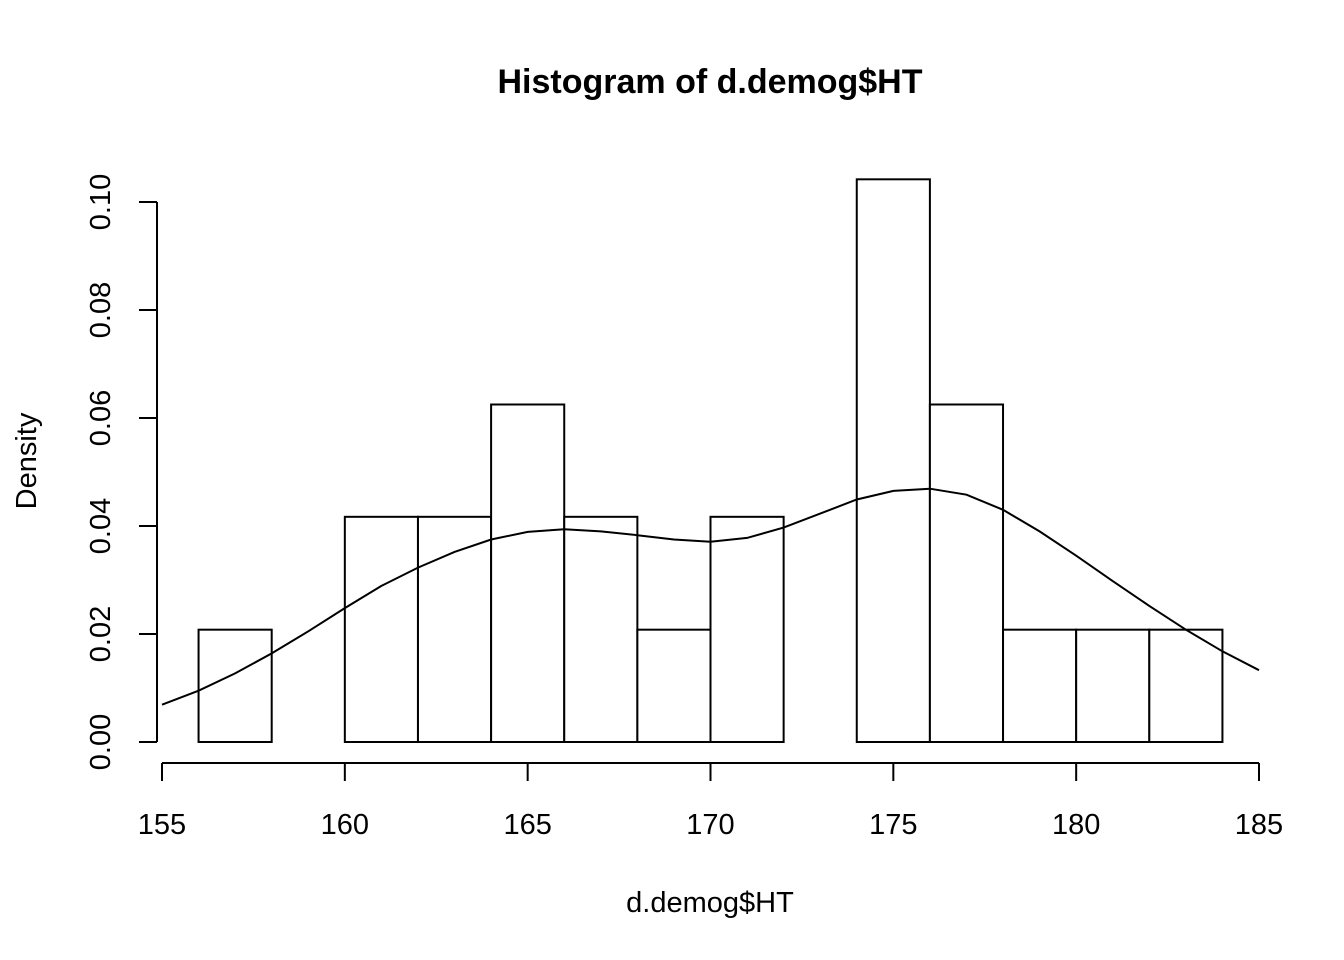 The image size is (1344, 960). I want to click on chart-title: Histogram of d.demog$HT, so click(709, 82).